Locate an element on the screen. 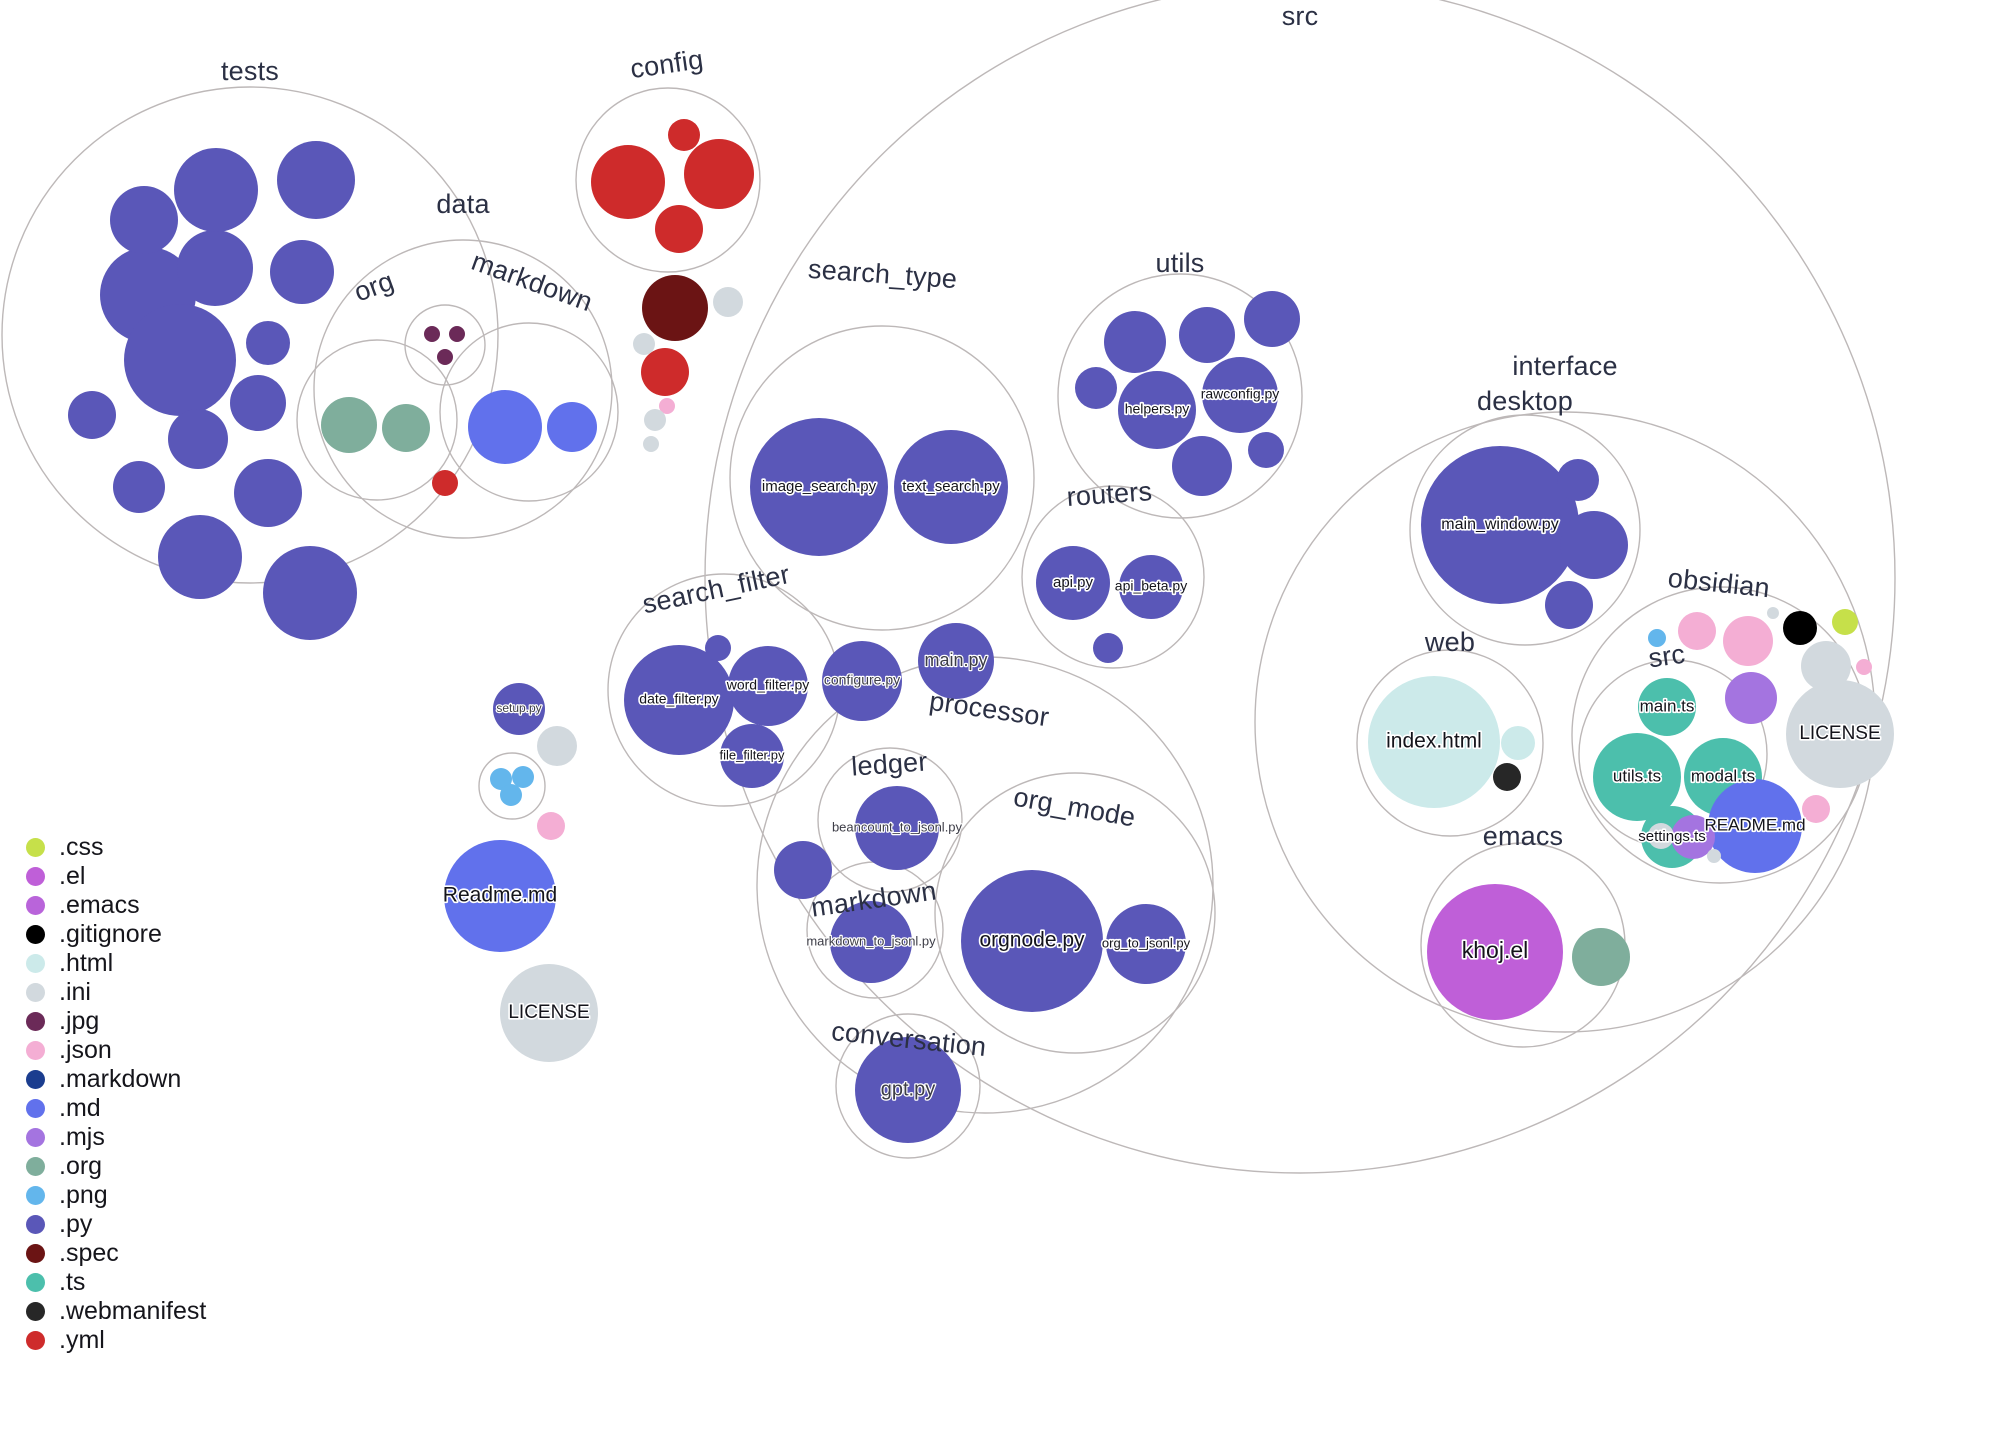 The width and height of the screenshot is (1995, 1451). file-circle-data_org_b is located at coordinates (406, 428).